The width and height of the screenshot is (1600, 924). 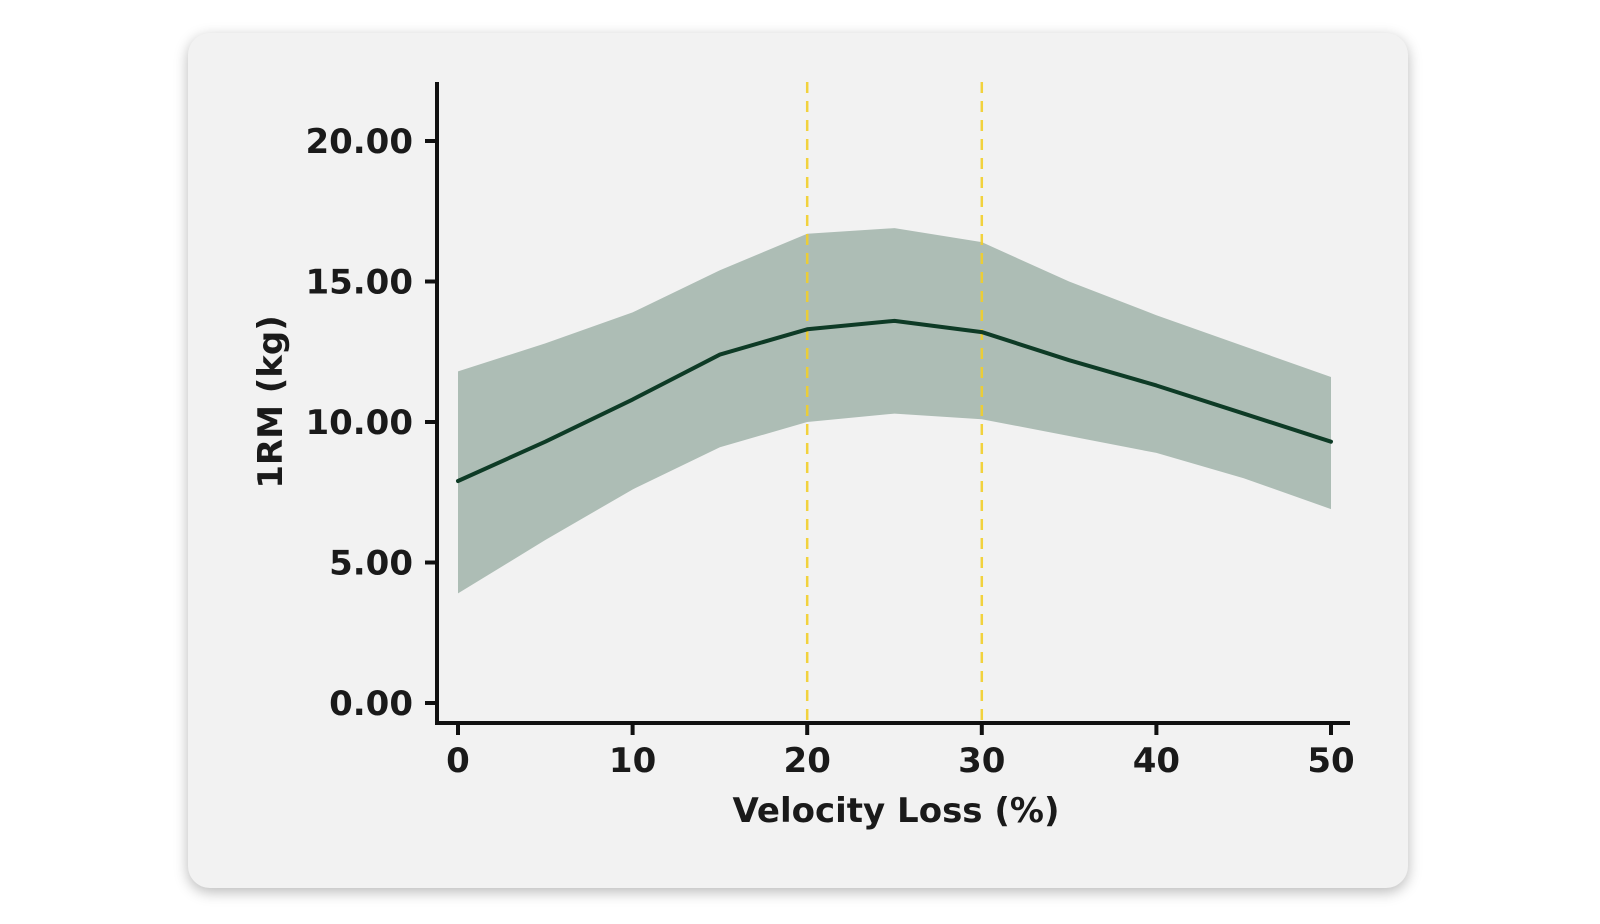 What do you see at coordinates (271, 402) in the screenshot?
I see `y-axis-title: 1RM (kg)` at bounding box center [271, 402].